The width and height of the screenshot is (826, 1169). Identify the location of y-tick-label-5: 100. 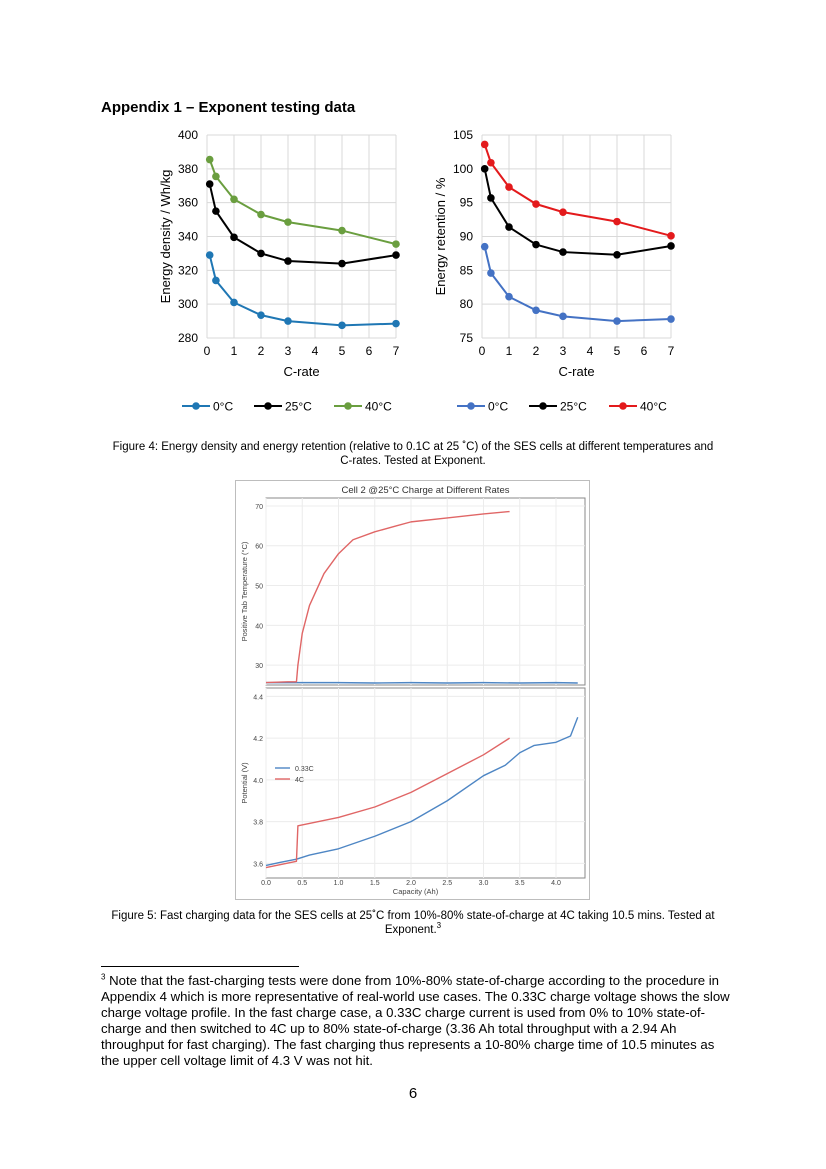
(463, 169).